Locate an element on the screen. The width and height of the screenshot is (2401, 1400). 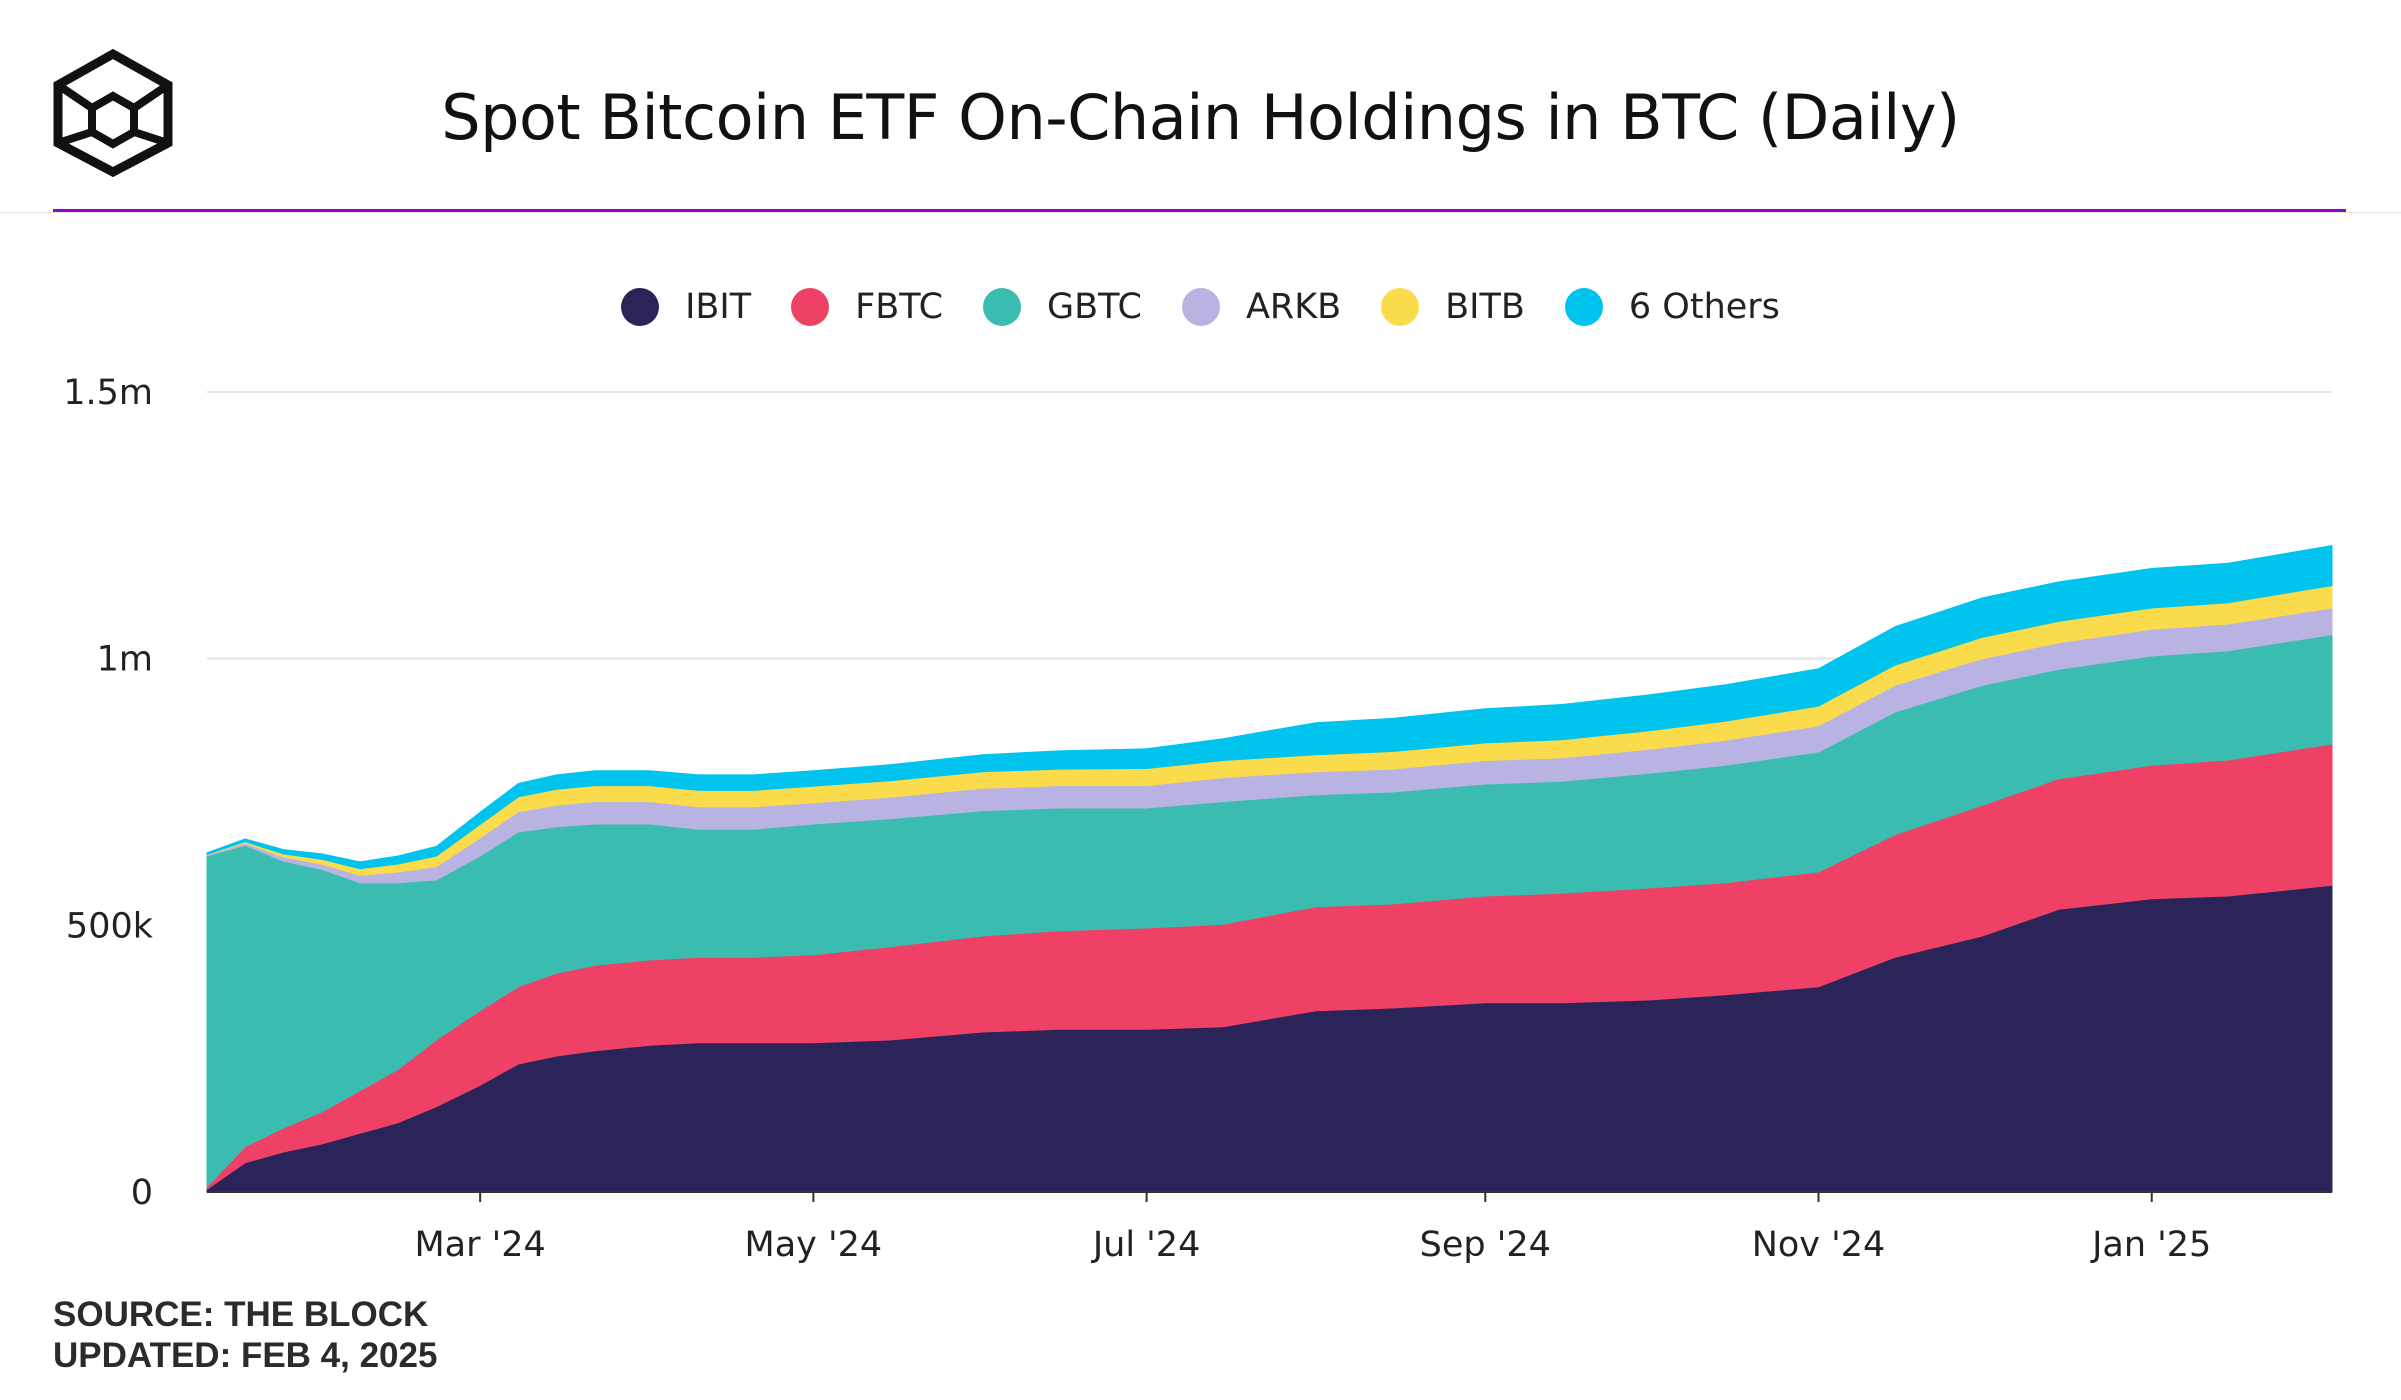
legend-label-fbtc: FBTC is located at coordinates (899, 307).